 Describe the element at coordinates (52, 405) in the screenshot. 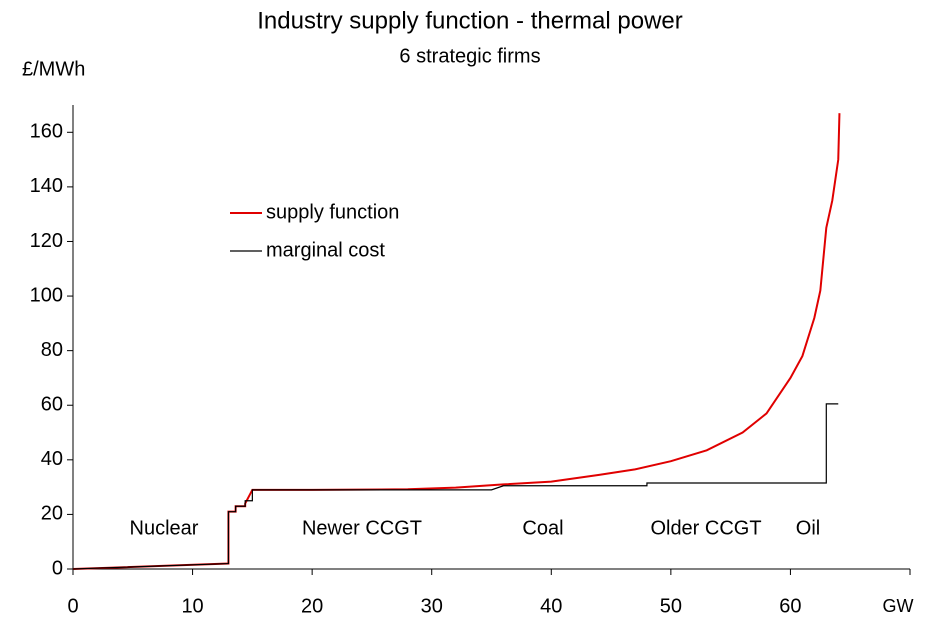

I see `y-tick-label: 60` at that location.